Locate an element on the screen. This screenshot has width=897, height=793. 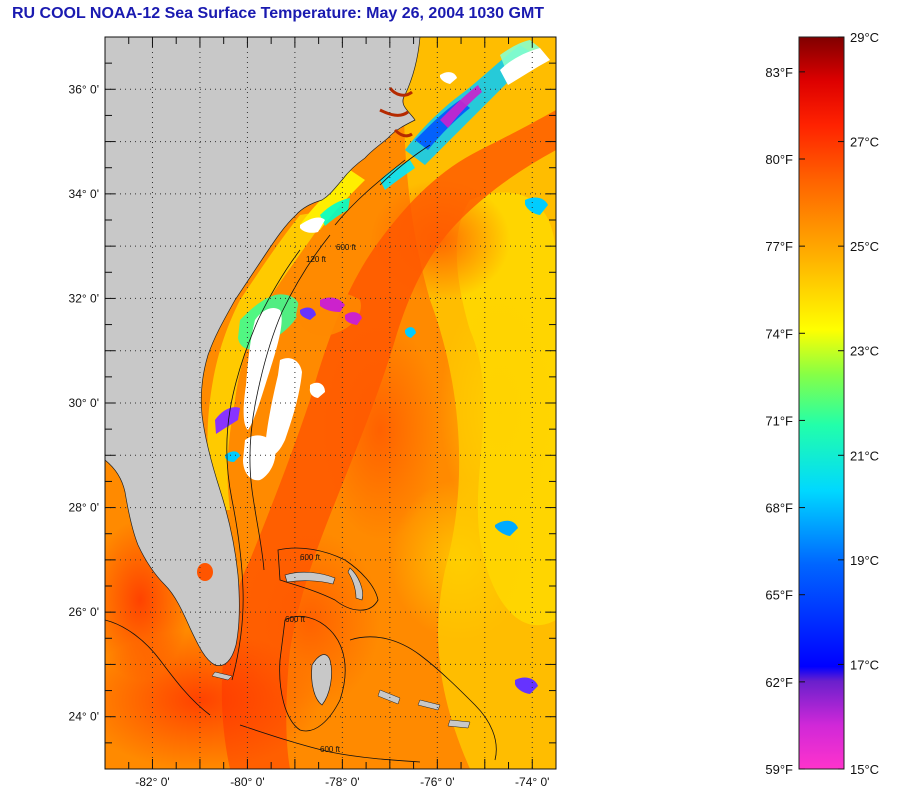
andros-island is located at coordinates (321, 680).